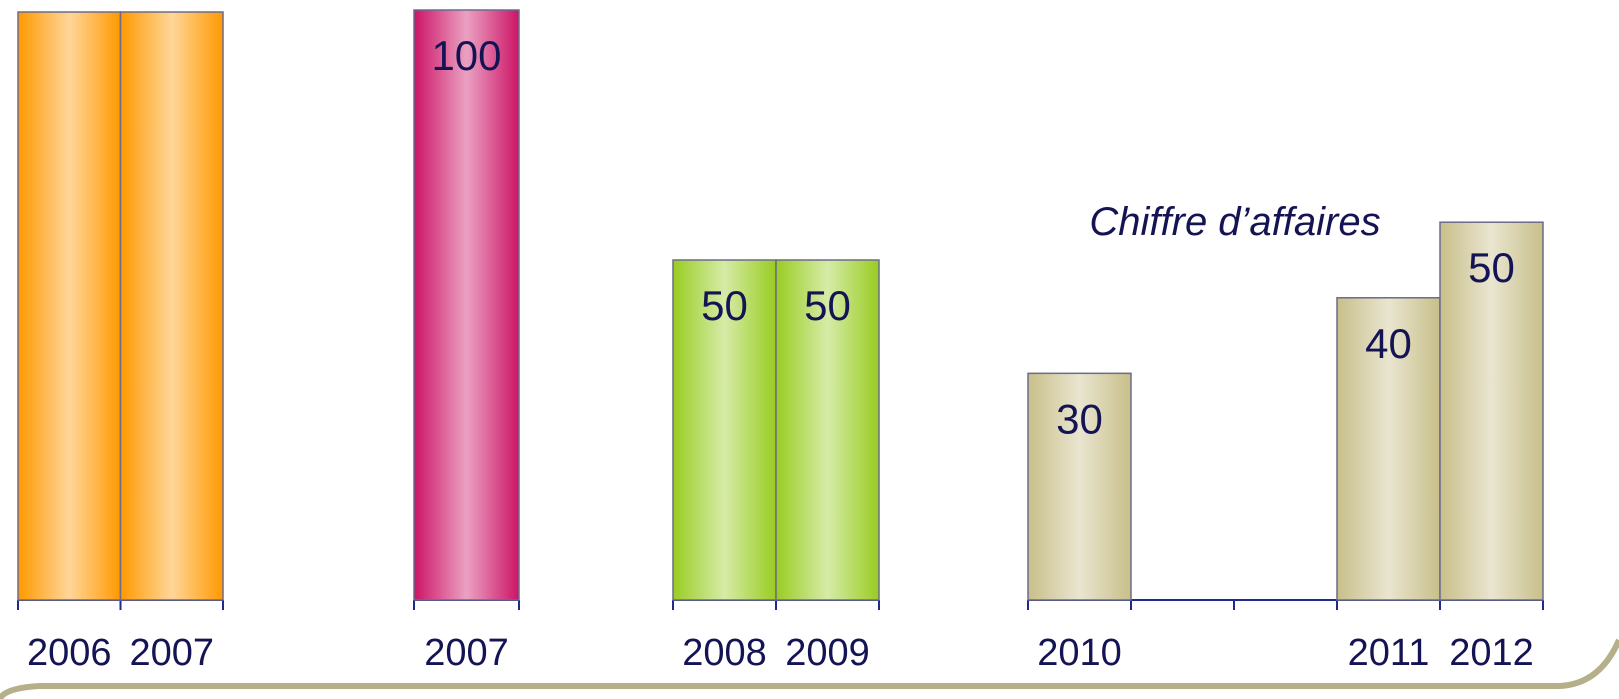 Image resolution: width=1619 pixels, height=699 pixels. I want to click on chart-title: Chiffre d’affaires, so click(1234, 222).